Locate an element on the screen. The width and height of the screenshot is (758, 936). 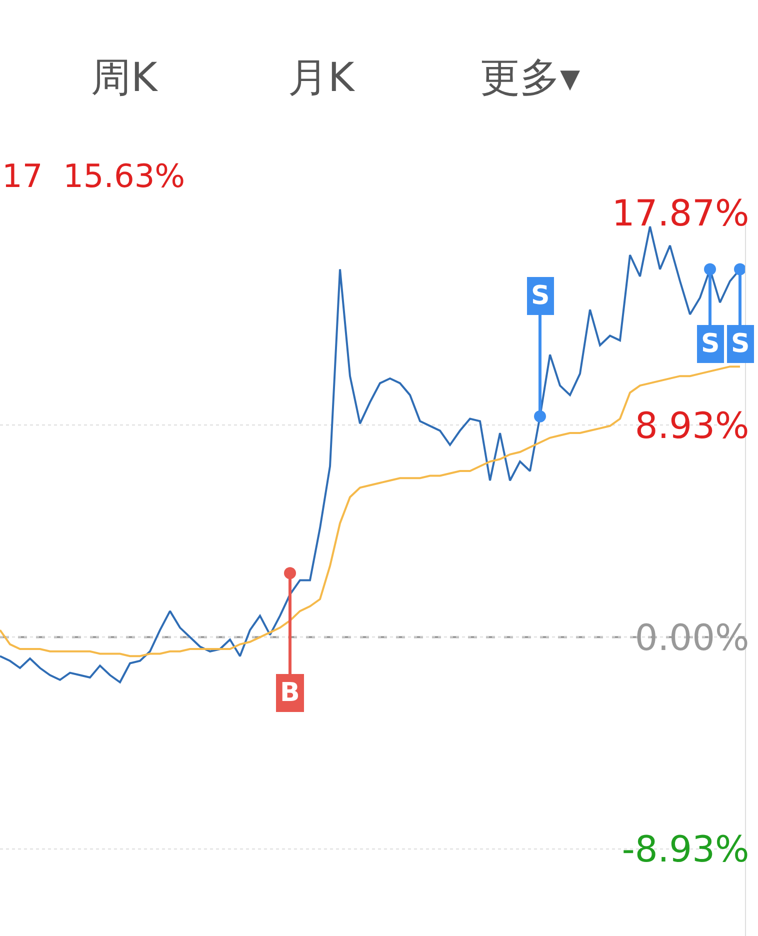
y-tick-label: 17.87% is located at coordinates (681, 214).